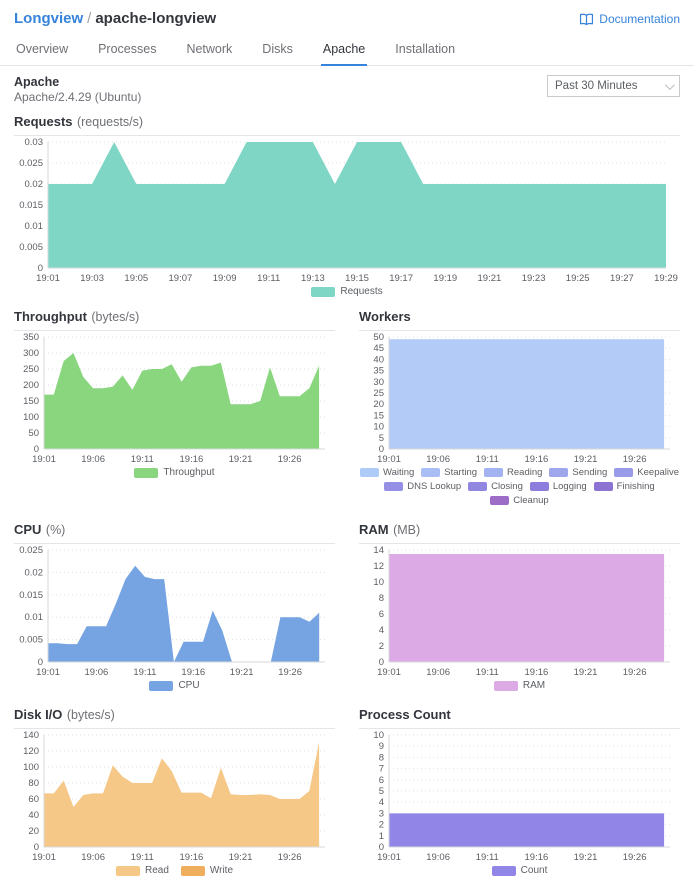 The image size is (694, 888). What do you see at coordinates (519, 716) in the screenshot?
I see `process-count-chart-title: Process Count` at bounding box center [519, 716].